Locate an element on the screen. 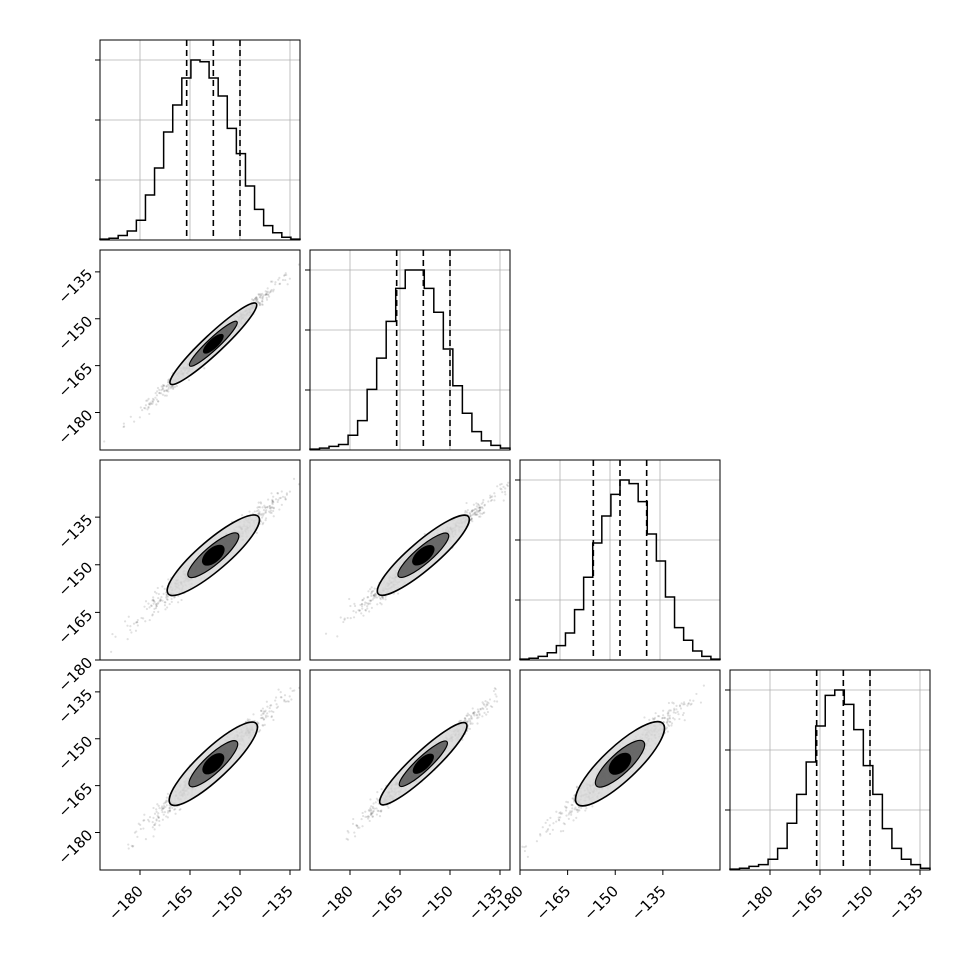  contour-core is located at coordinates (423, 555).